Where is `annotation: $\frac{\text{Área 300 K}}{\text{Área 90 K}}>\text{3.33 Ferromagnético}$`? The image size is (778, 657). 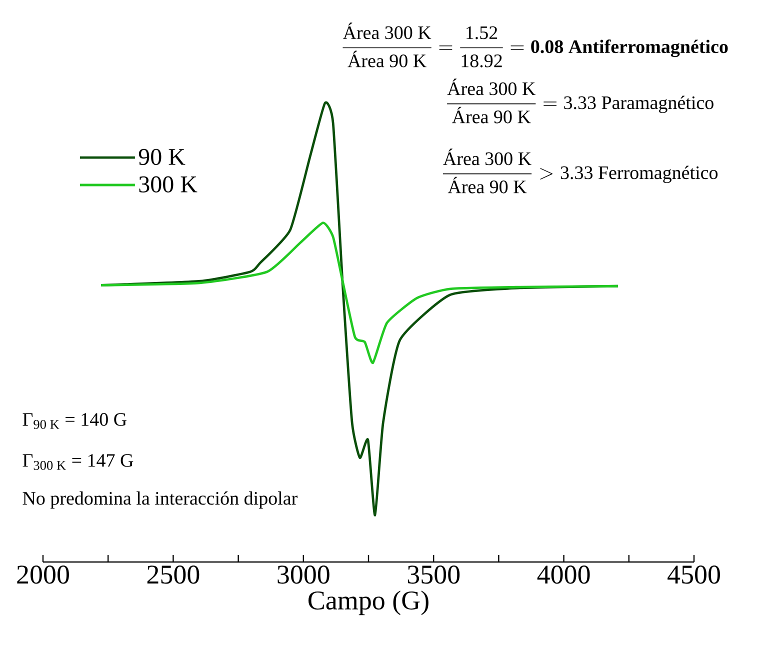 annotation: $\frac{\text{Área 300 K}}{\text{Área 90 K}}>\text{3.33 Ferromagnético}$ is located at coordinates (580, 171).